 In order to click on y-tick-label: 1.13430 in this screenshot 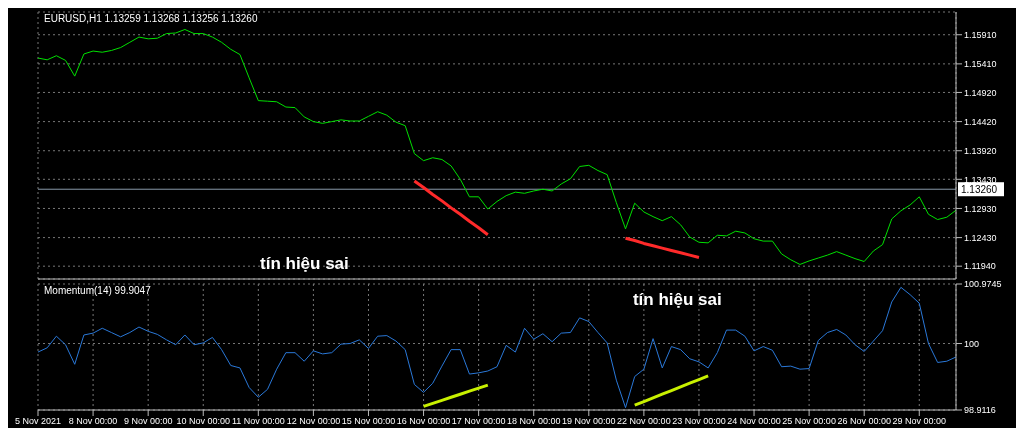, I will do `click(980, 179)`.